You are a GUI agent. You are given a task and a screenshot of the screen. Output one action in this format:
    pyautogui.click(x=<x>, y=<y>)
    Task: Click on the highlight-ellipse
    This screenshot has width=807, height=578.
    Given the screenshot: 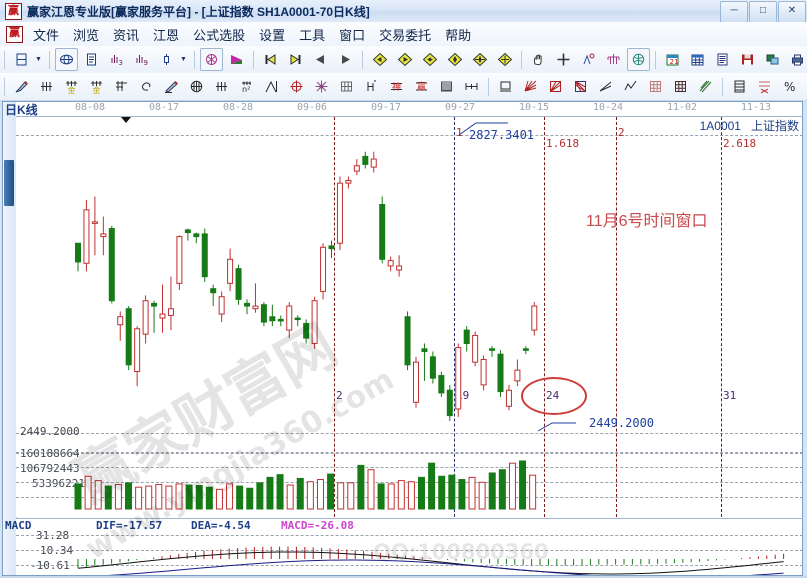 What is the action you would take?
    pyautogui.click(x=554, y=396)
    